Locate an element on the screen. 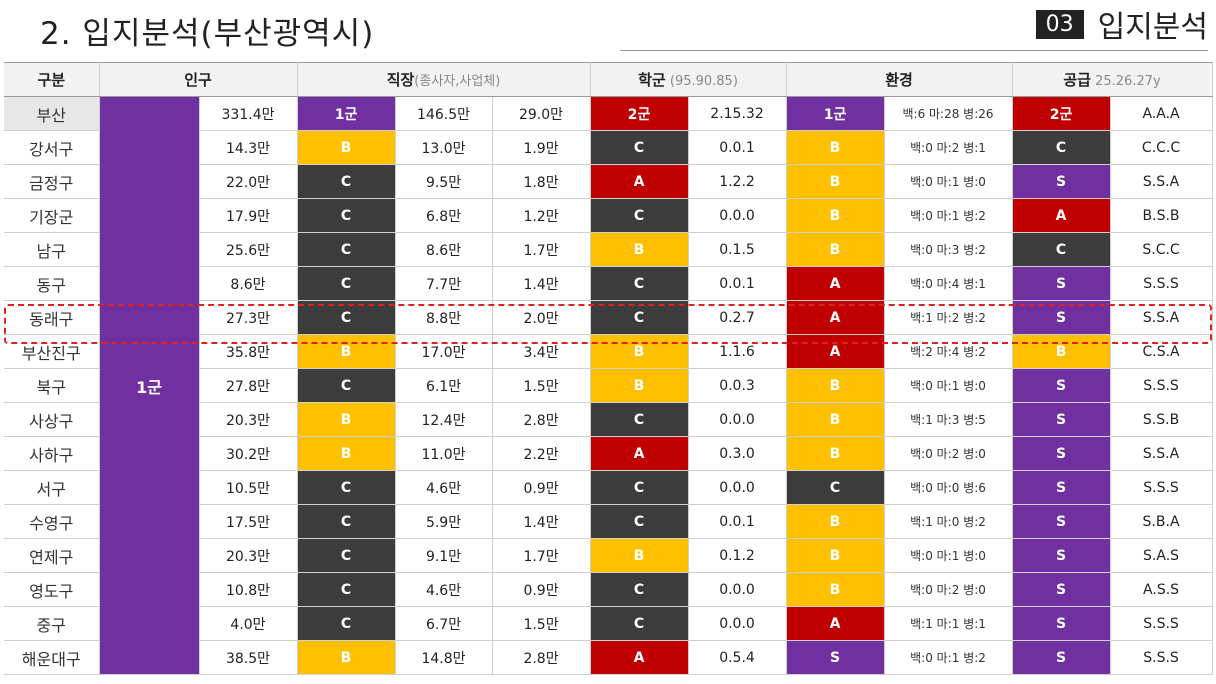  region-cell: 서구 is located at coordinates (52, 487).